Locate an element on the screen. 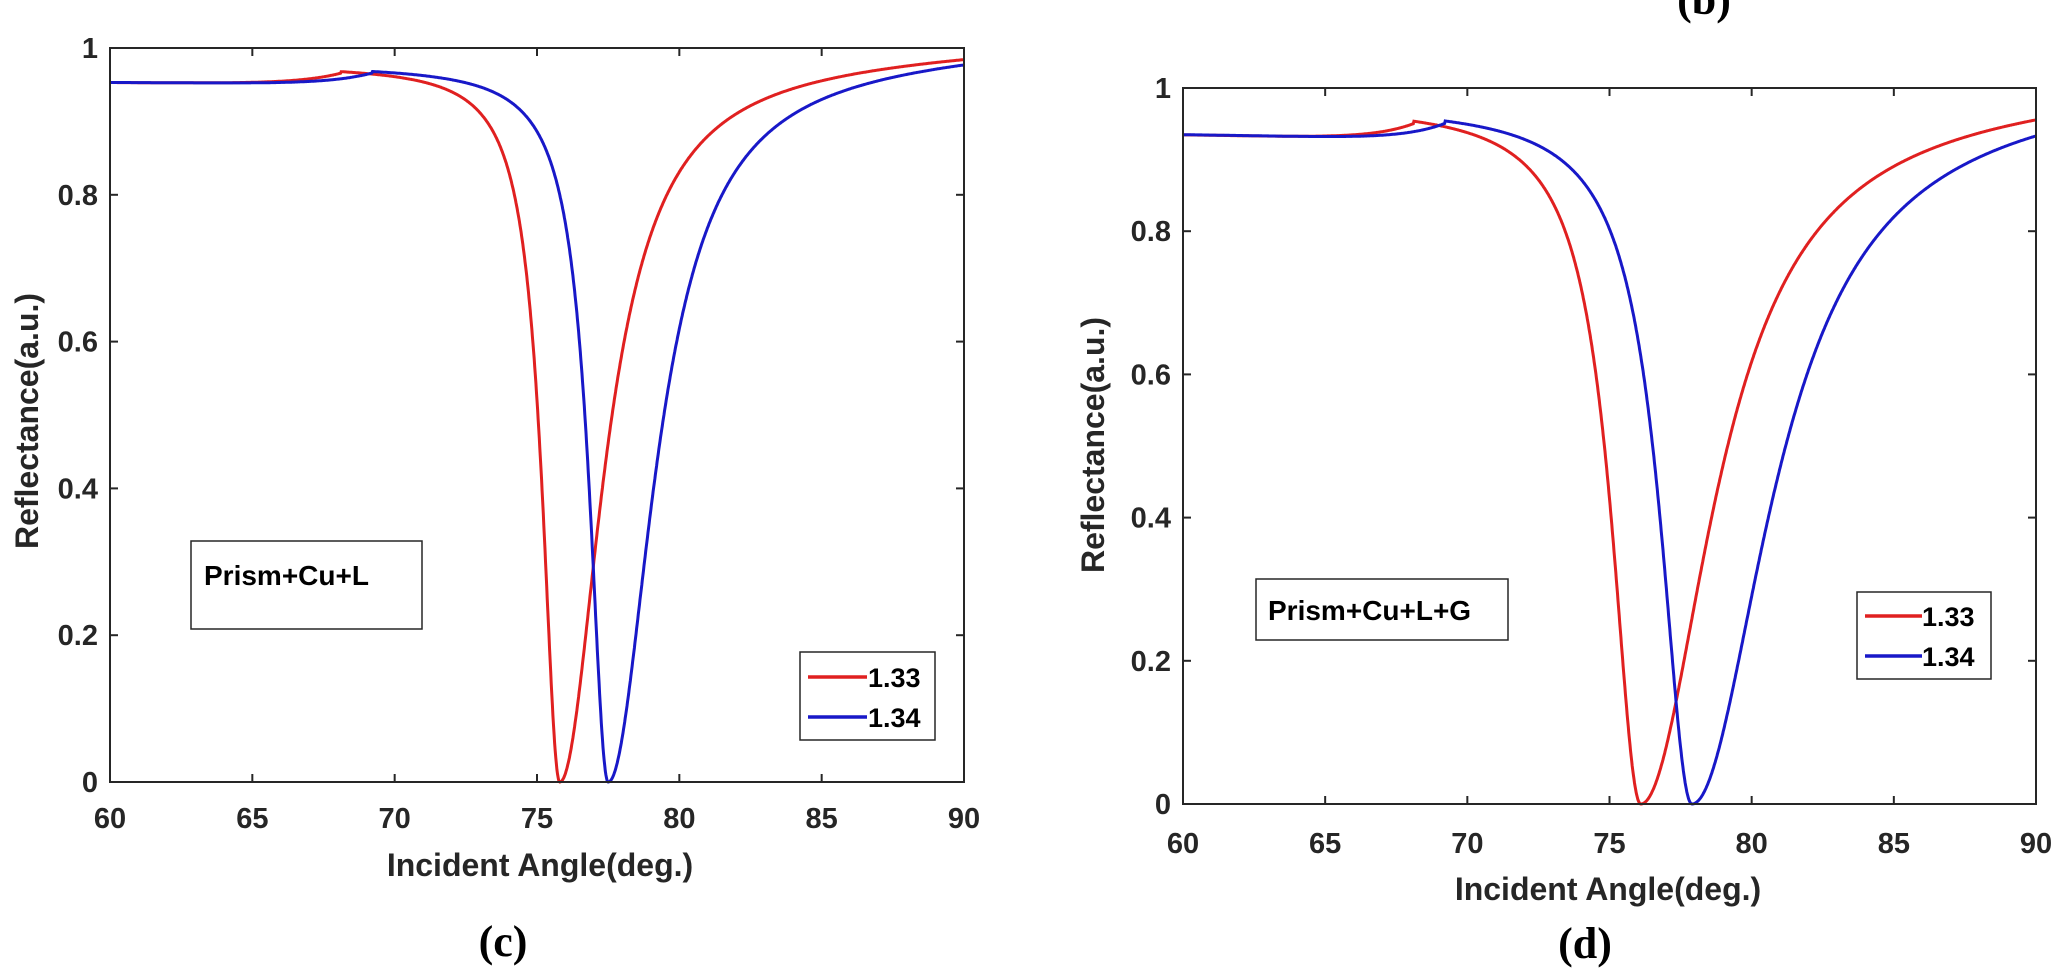 Image resolution: width=2054 pixels, height=968 pixels. annotation-text: Prism+Cu+L is located at coordinates (286, 575).